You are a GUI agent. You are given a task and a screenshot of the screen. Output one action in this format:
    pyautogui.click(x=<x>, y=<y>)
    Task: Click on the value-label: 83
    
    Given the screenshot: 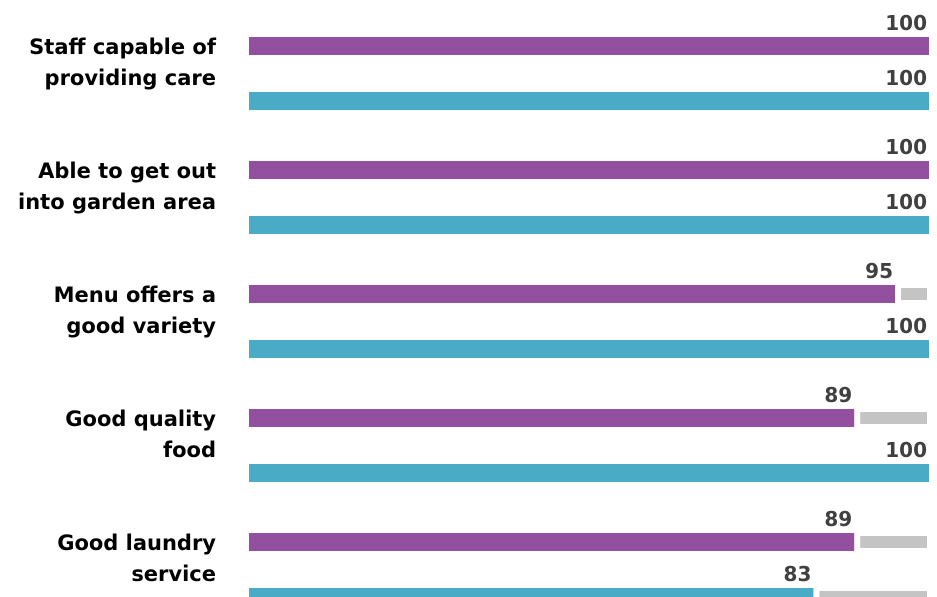 What is the action you would take?
    pyautogui.click(x=798, y=574)
    